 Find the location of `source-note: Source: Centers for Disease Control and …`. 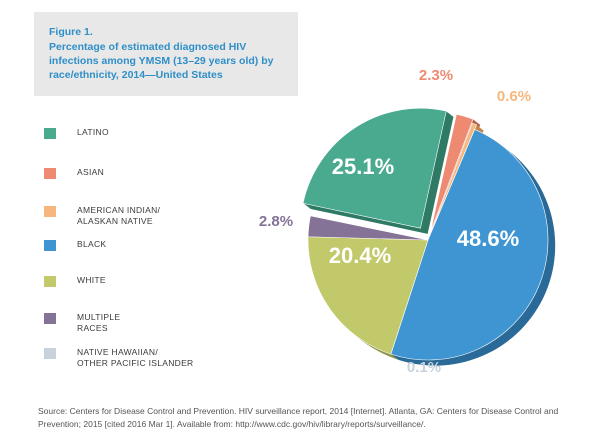

source-note: Source: Centers for Disease Control and … is located at coordinates (298, 417).